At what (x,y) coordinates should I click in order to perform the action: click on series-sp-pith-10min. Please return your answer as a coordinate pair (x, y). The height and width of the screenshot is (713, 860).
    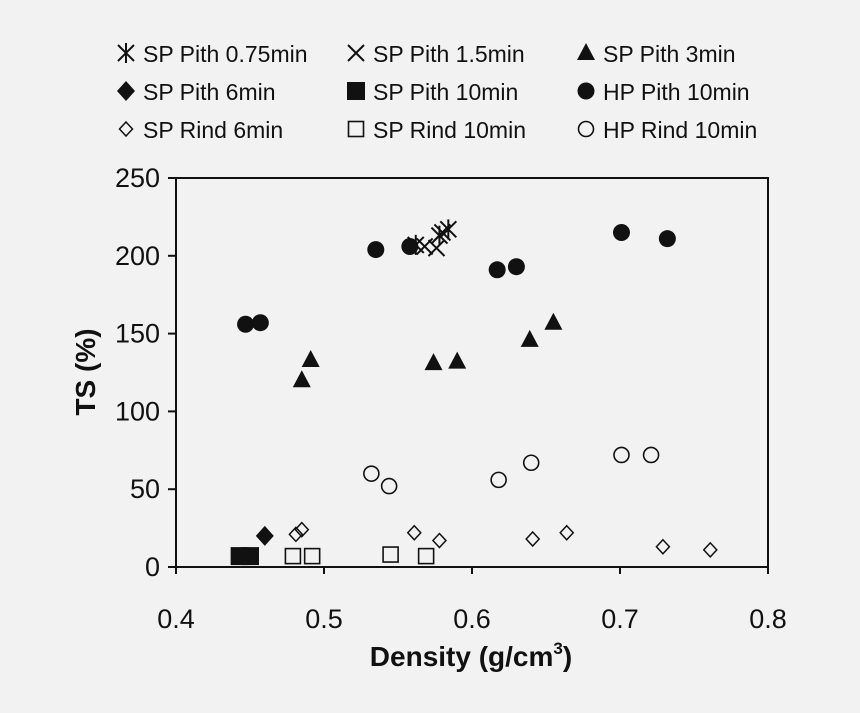
    Looking at the image, I should click on (244, 556).